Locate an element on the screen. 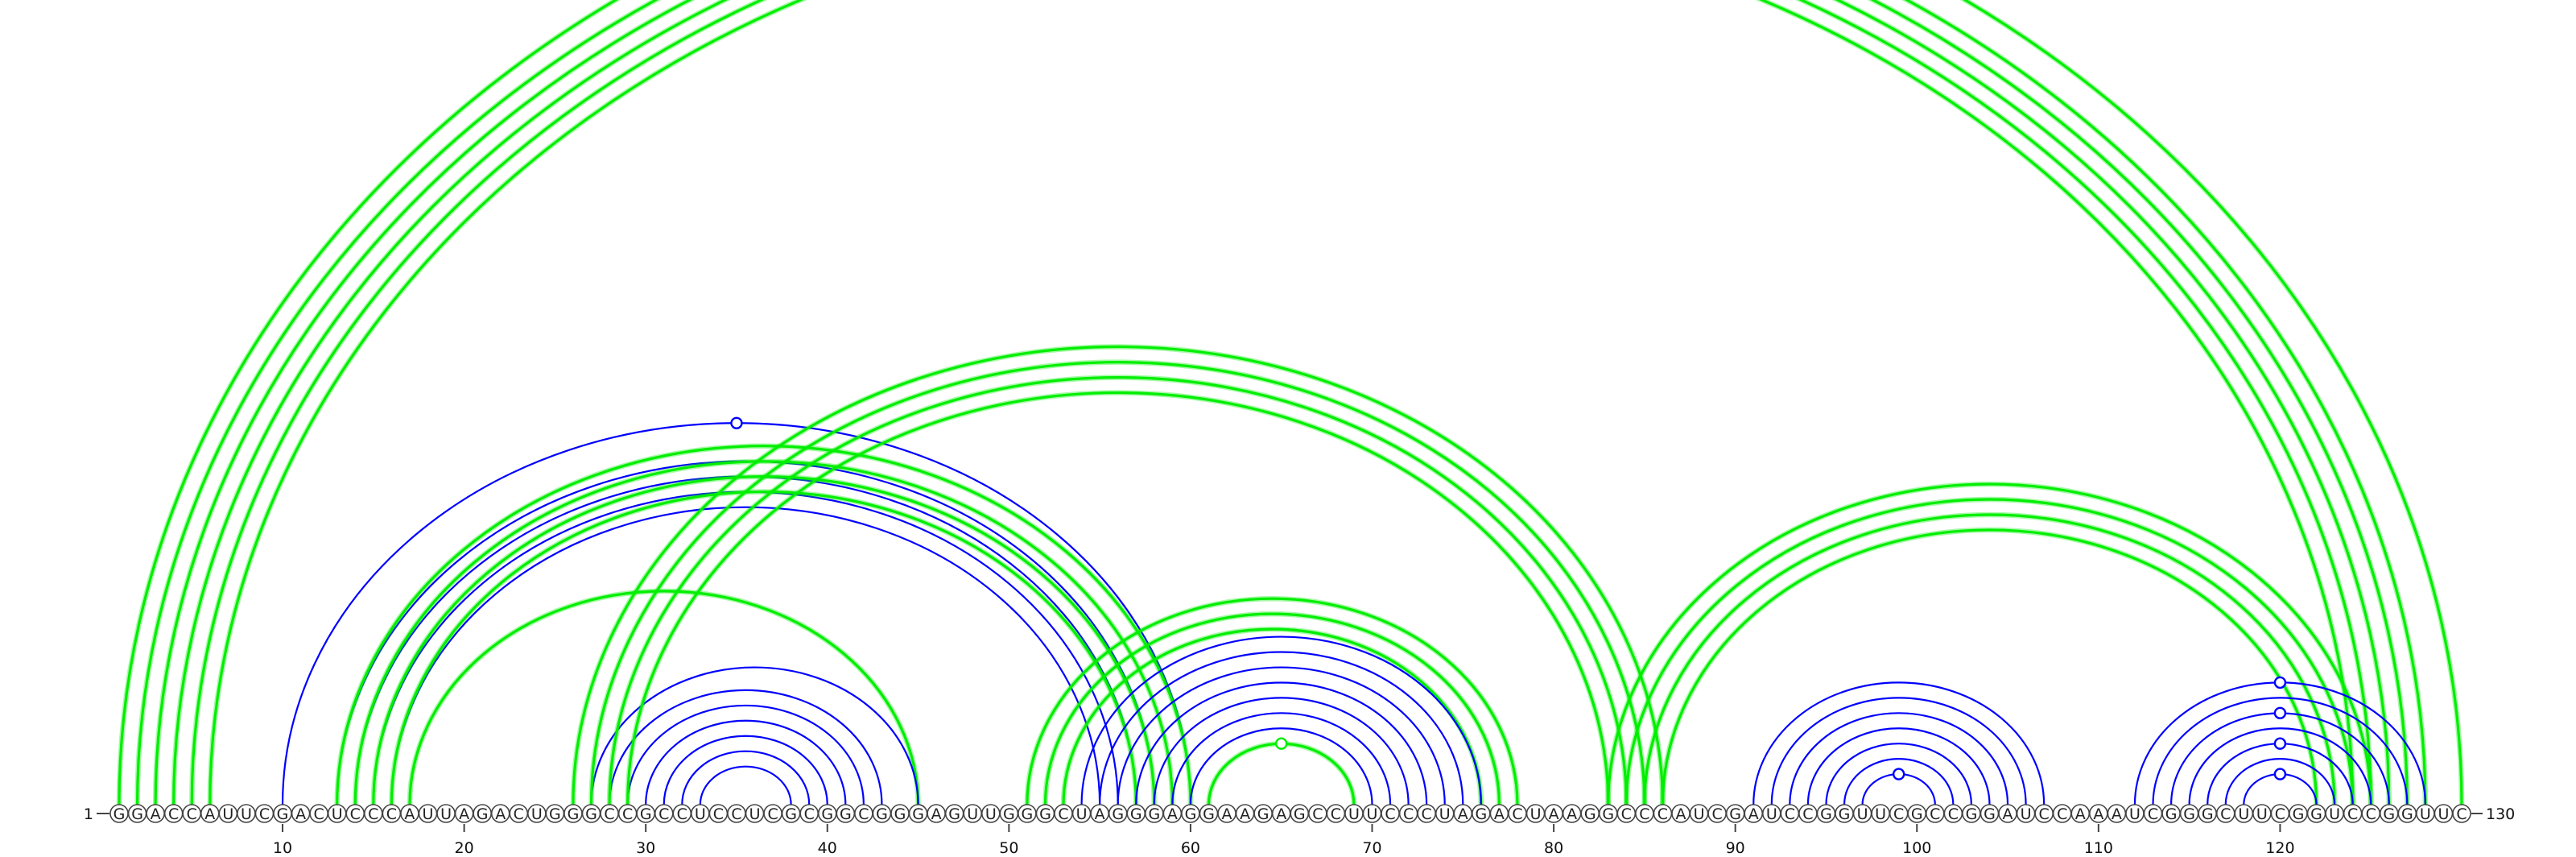 This screenshot has width=2576, height=857. nucleotide-74: U is located at coordinates (1445, 813).